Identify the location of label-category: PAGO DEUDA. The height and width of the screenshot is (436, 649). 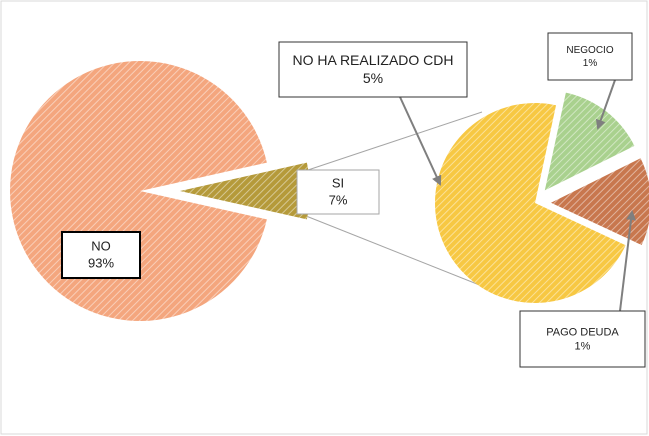
(582, 332).